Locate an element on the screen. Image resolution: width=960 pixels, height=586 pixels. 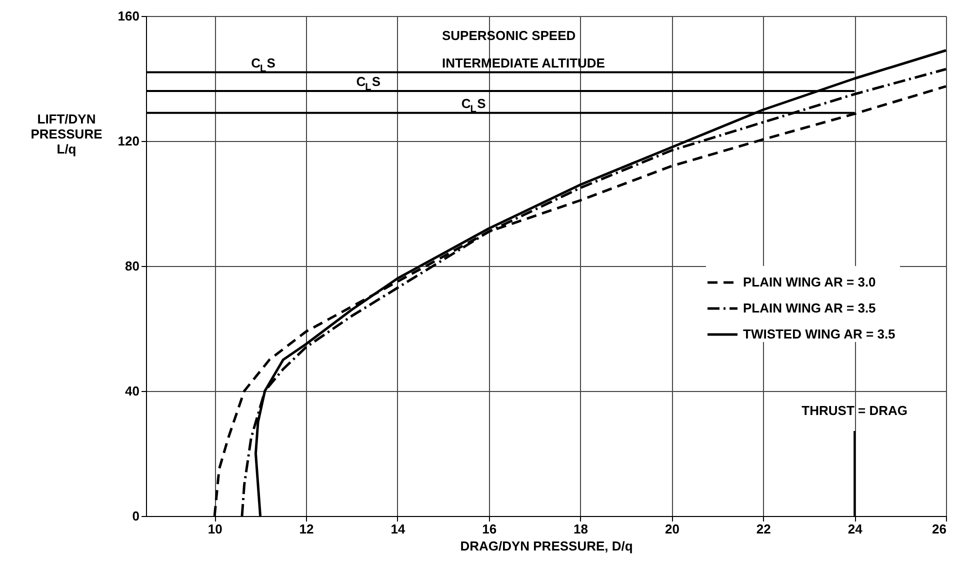
x-tick-label: 12 is located at coordinates (306, 529).